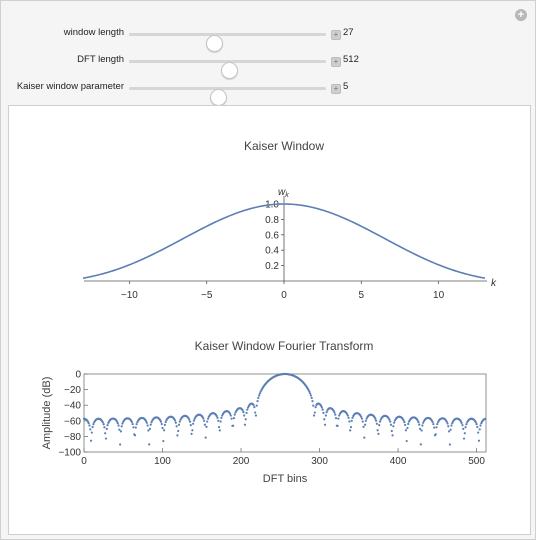 Image resolution: width=536 pixels, height=540 pixels. I want to click on kaiser-parameter-expand-icon: +, so click(336, 89).